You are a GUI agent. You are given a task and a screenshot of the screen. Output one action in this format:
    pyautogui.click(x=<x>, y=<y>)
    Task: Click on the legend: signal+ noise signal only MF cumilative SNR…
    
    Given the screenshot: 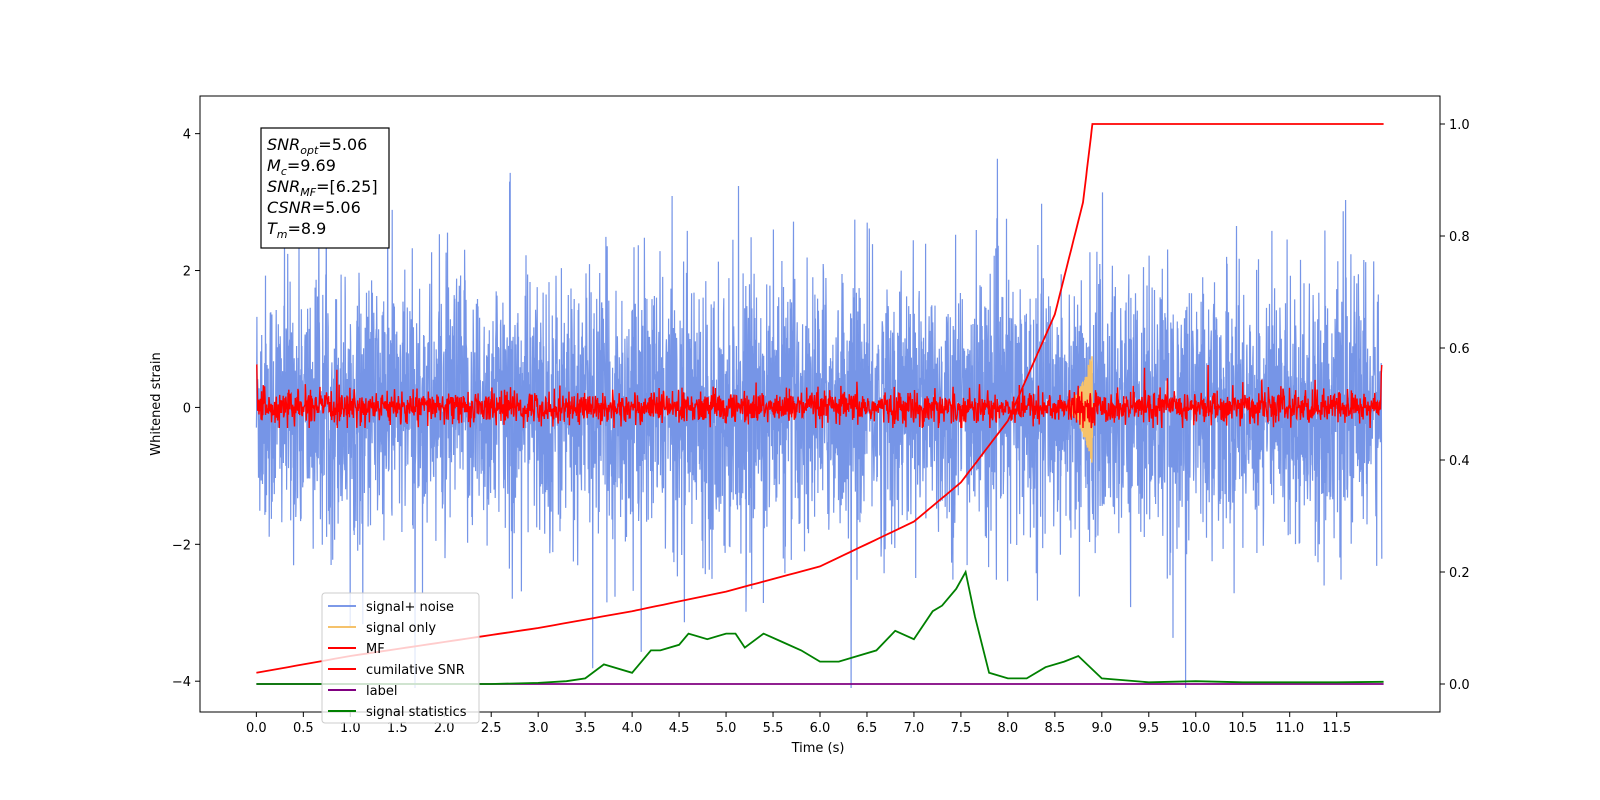 What is the action you would take?
    pyautogui.click(x=400, y=658)
    